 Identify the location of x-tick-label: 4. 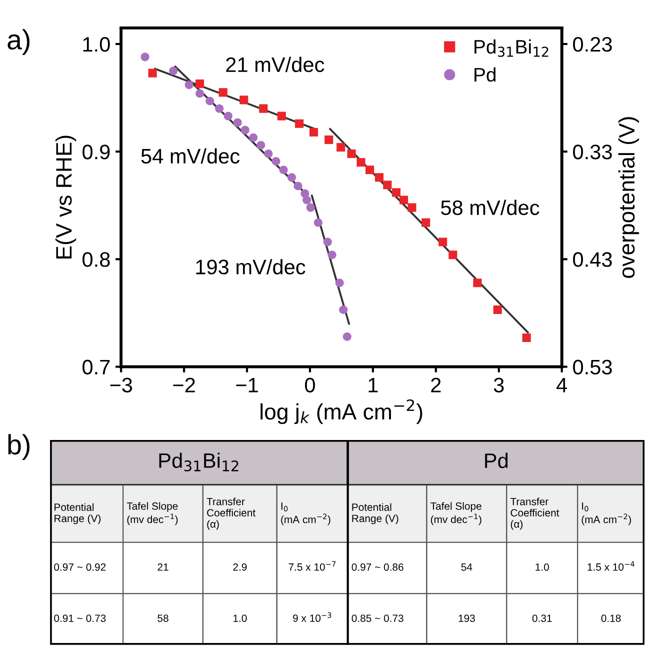
(561, 385).